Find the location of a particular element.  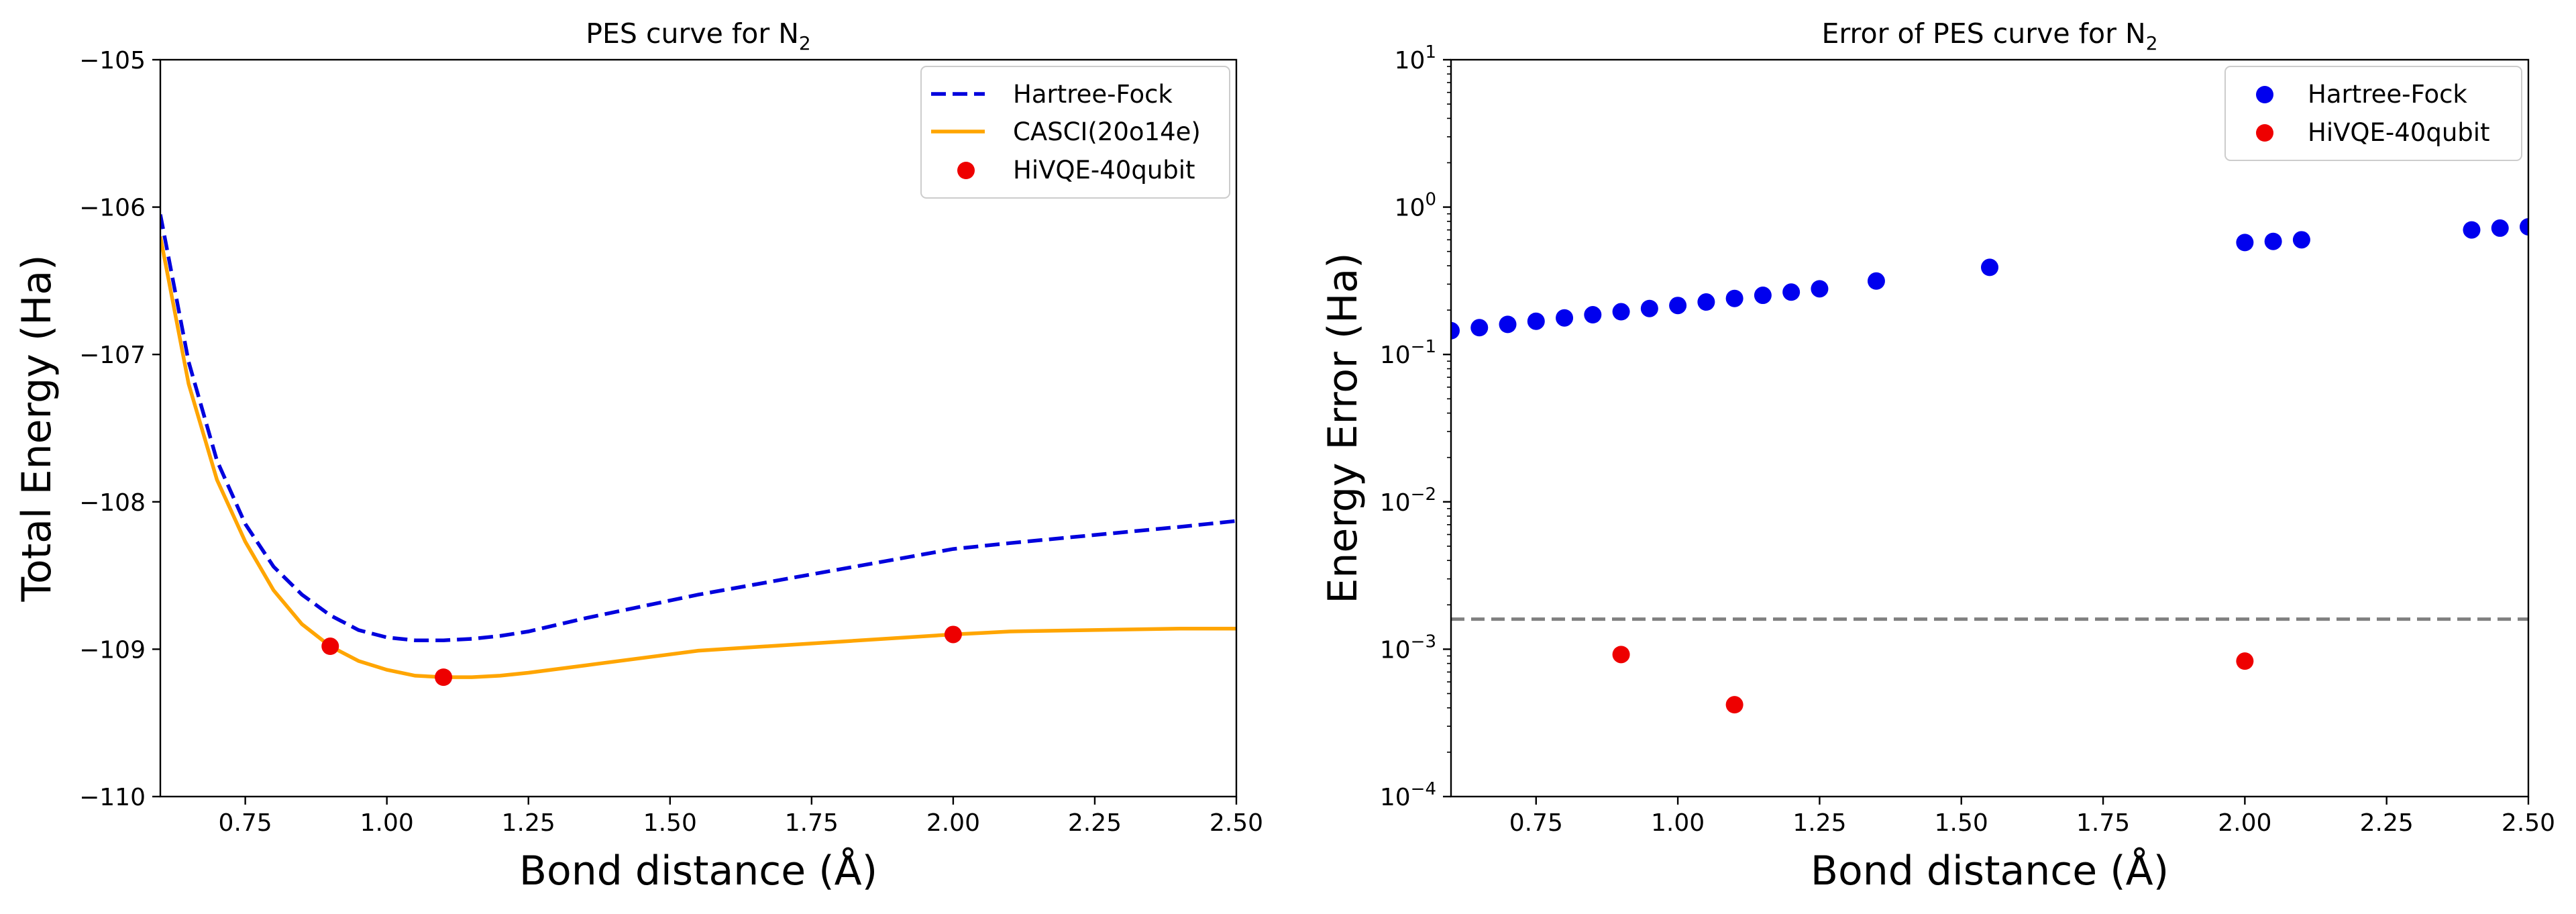

error-y-tick-label: 10⁻¹ is located at coordinates (1408, 353).